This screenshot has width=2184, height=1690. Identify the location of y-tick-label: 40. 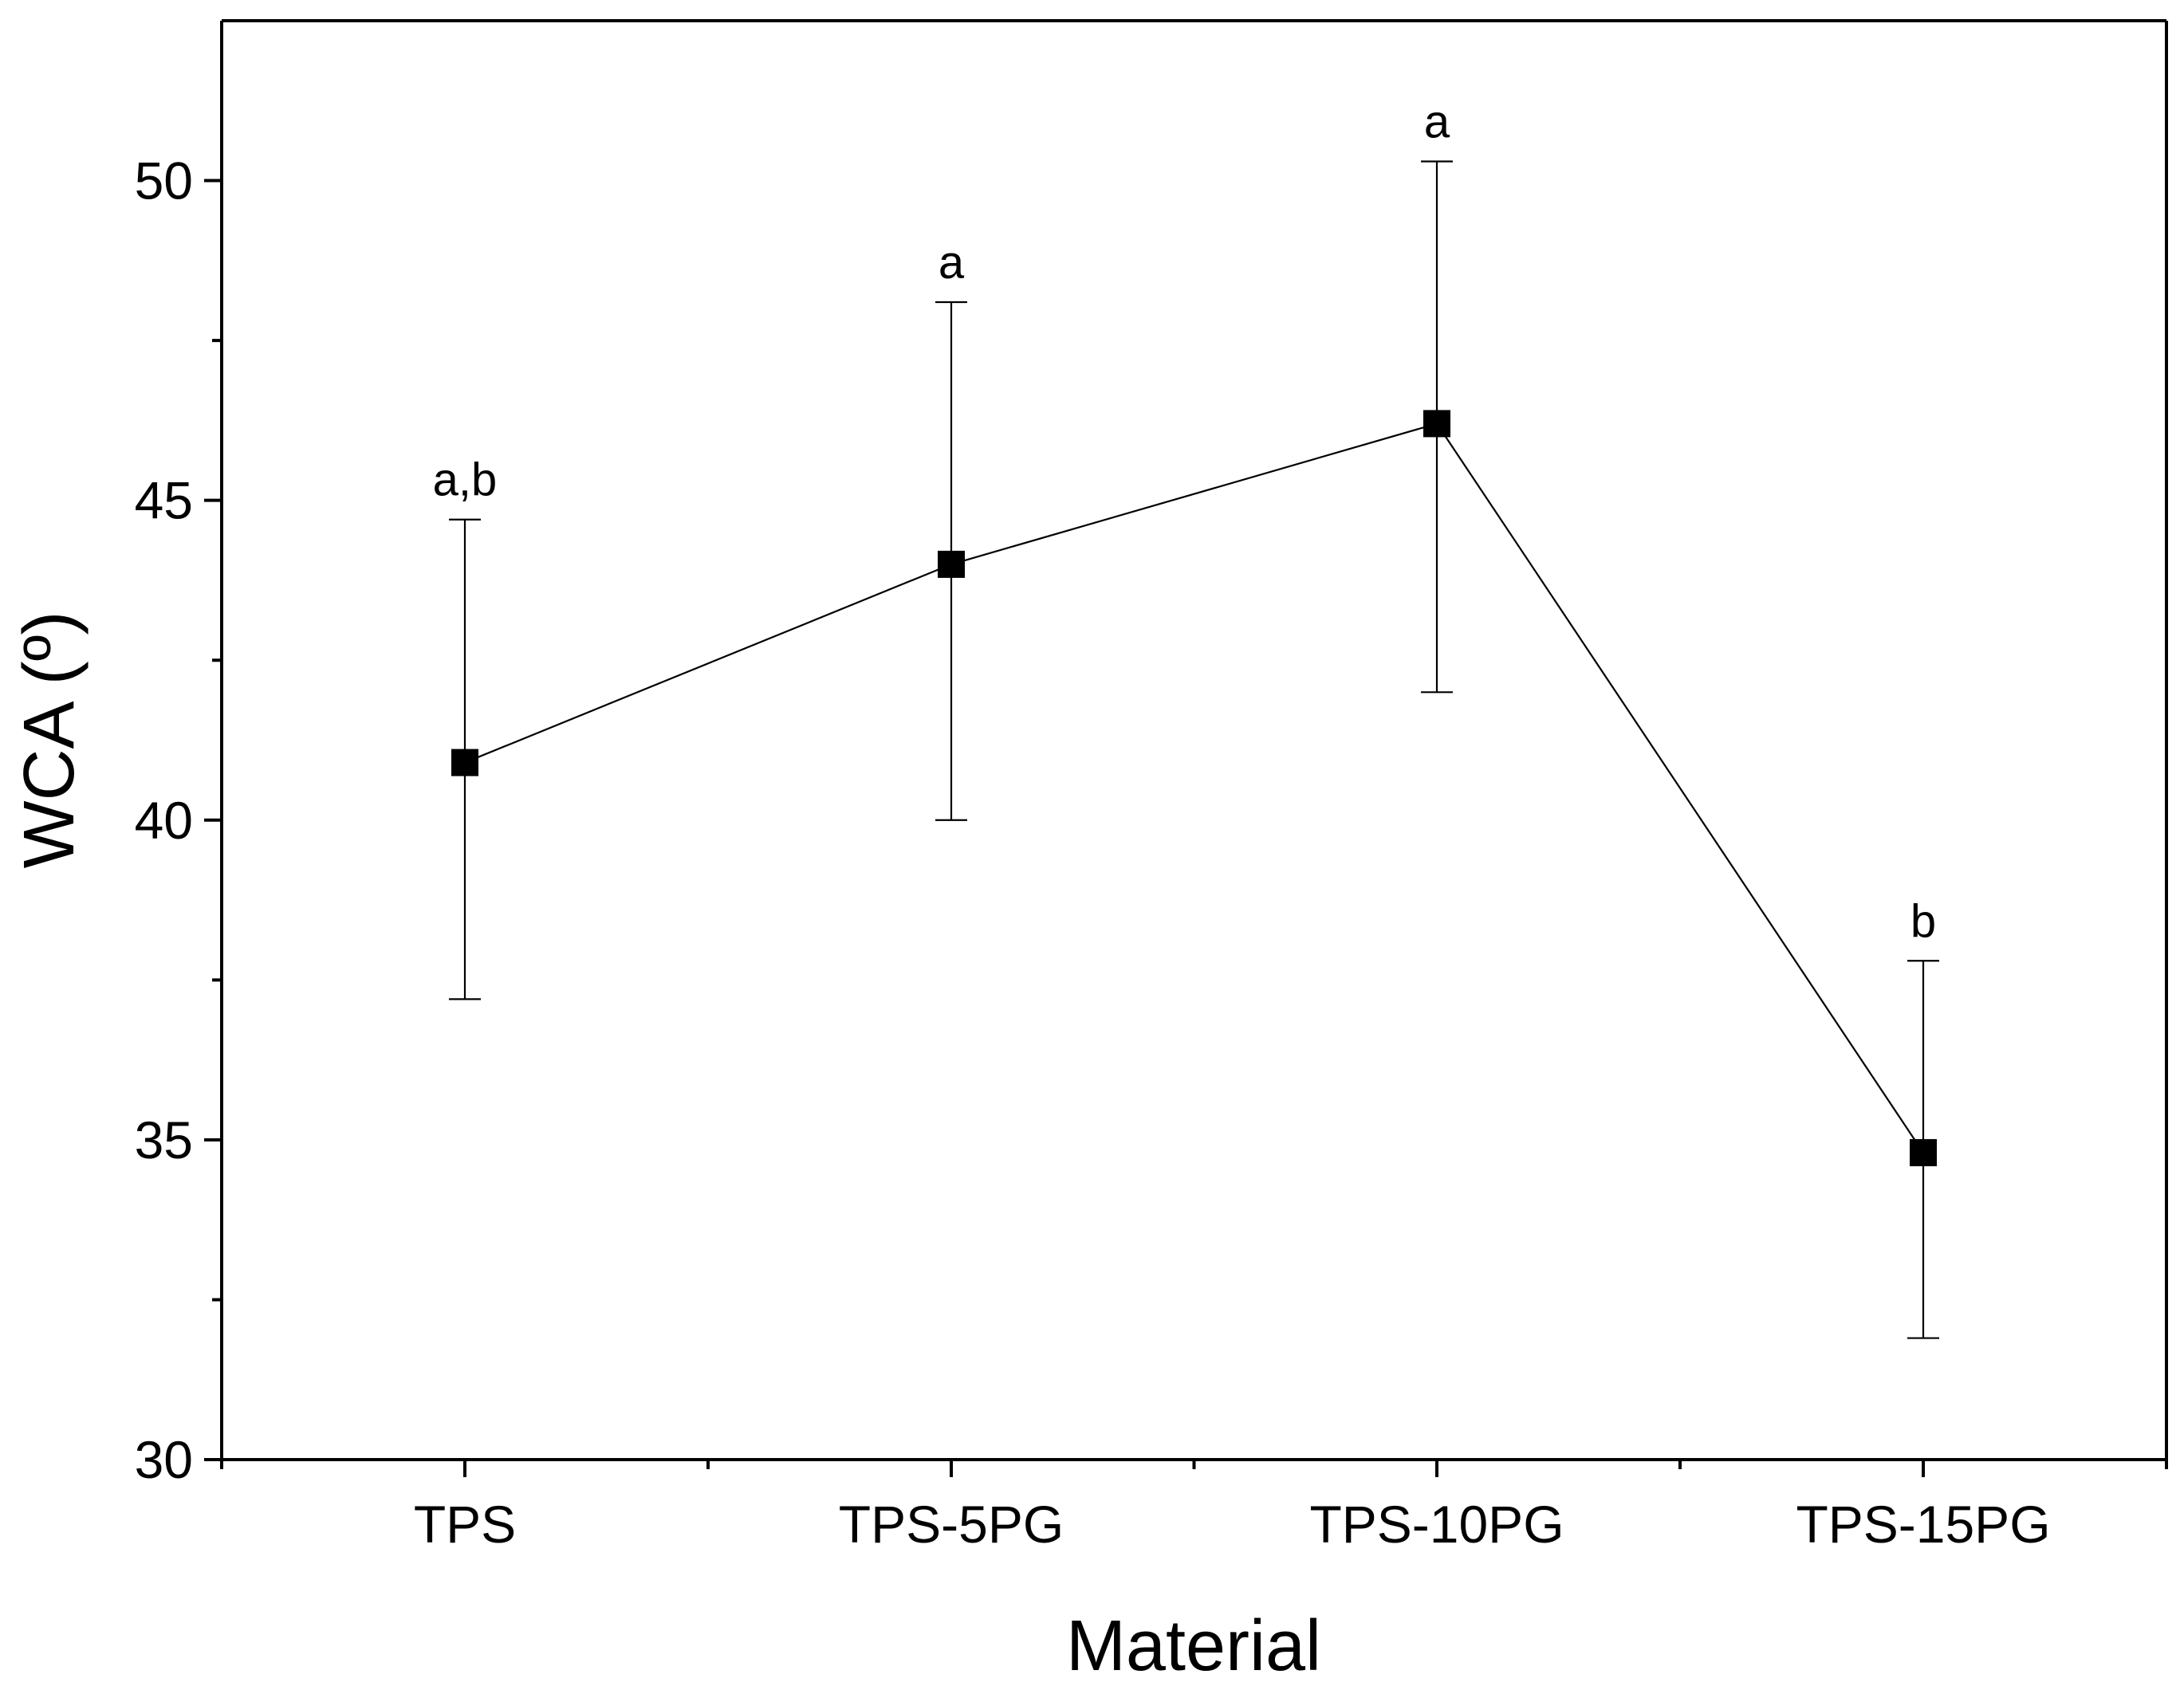
(164, 820).